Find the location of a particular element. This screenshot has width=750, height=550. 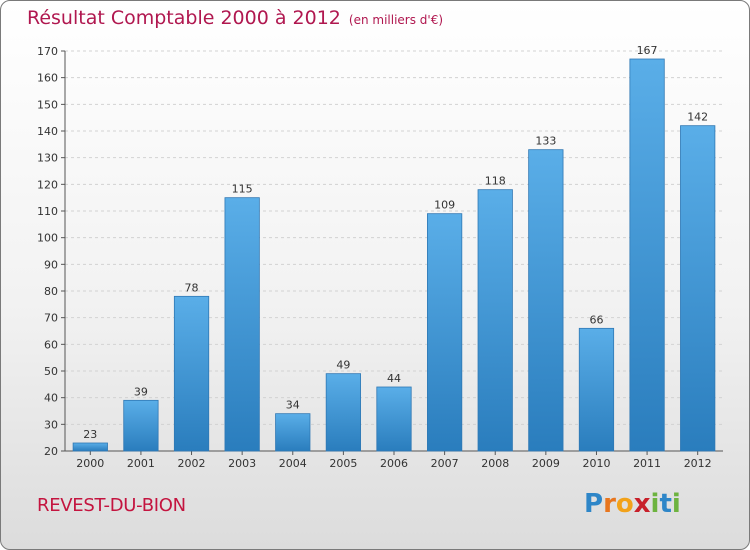

logo-letter: o is located at coordinates (624, 504).